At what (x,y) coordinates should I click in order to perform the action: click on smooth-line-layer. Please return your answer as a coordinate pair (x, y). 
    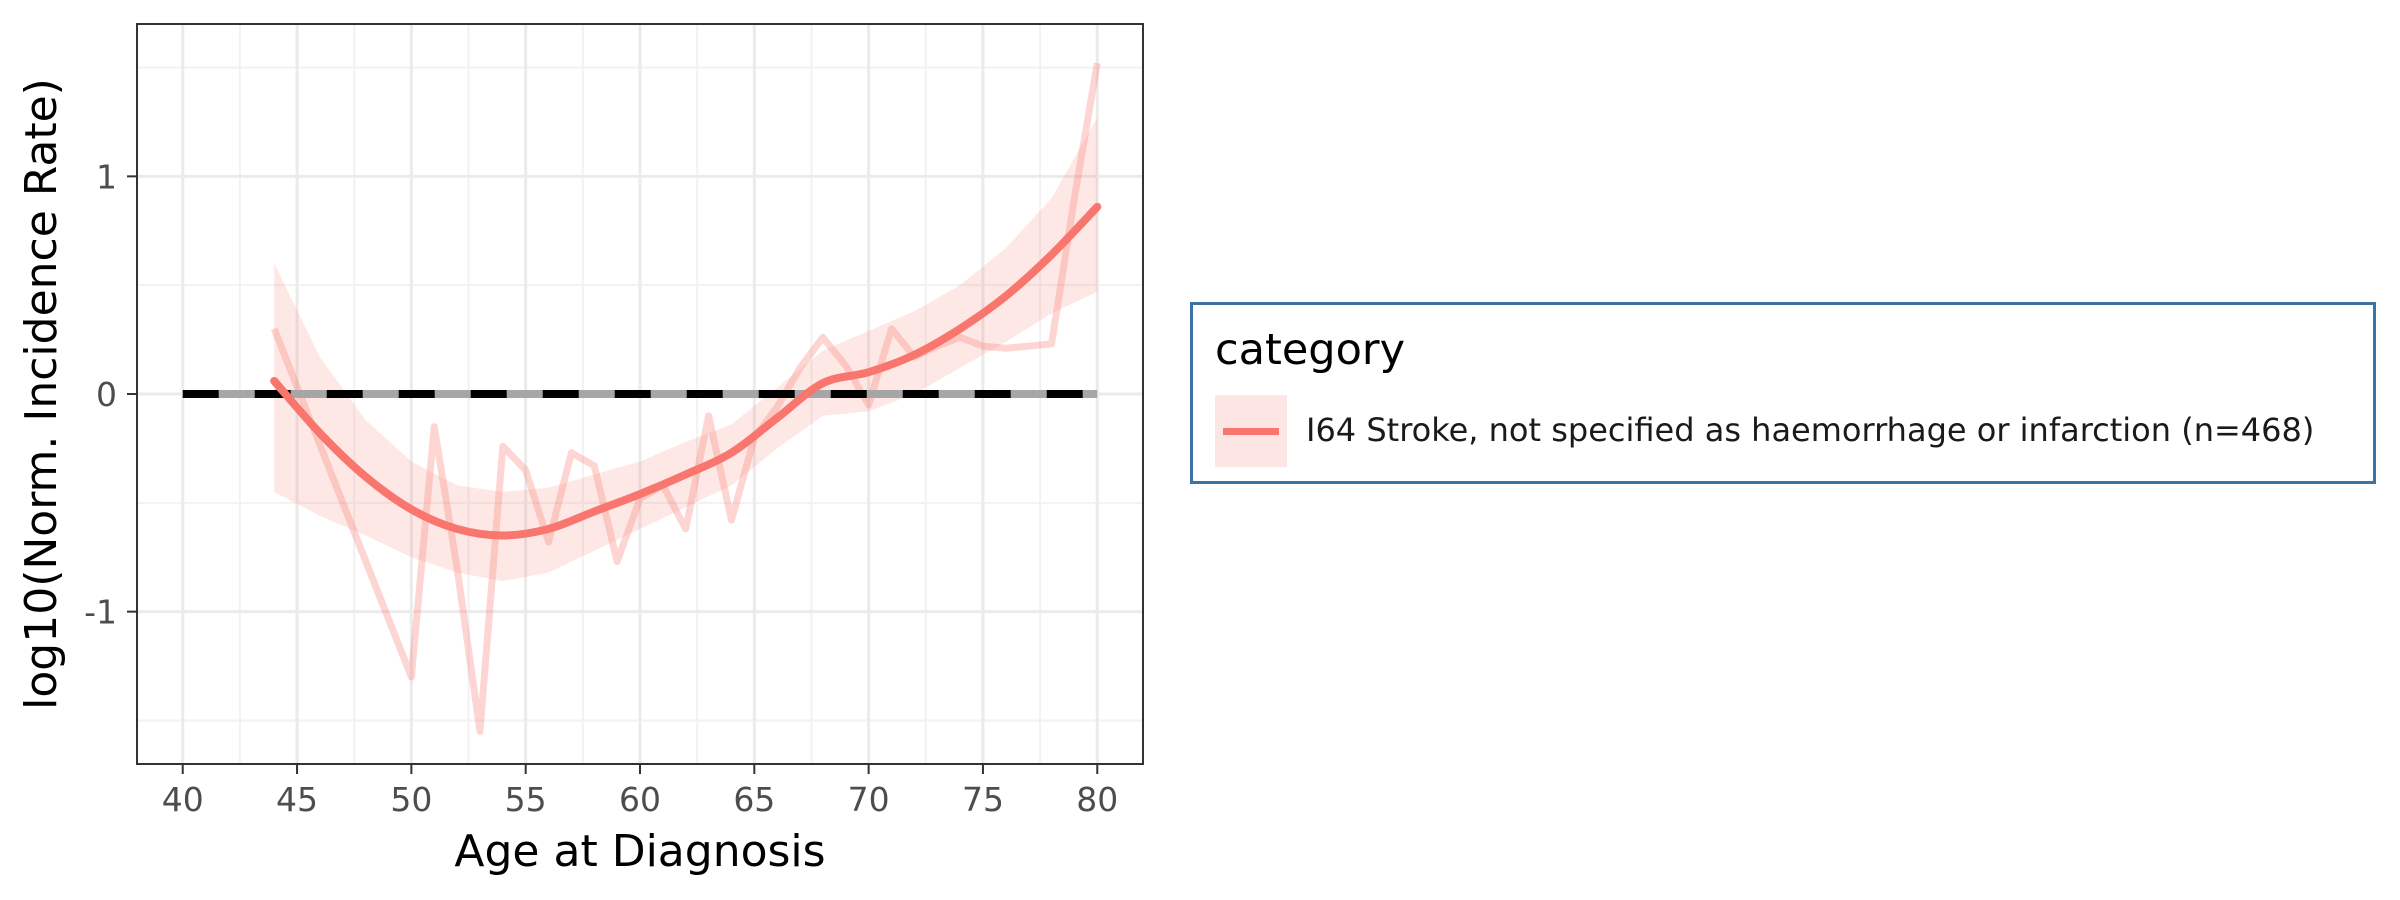
    Looking at the image, I should click on (686, 371).